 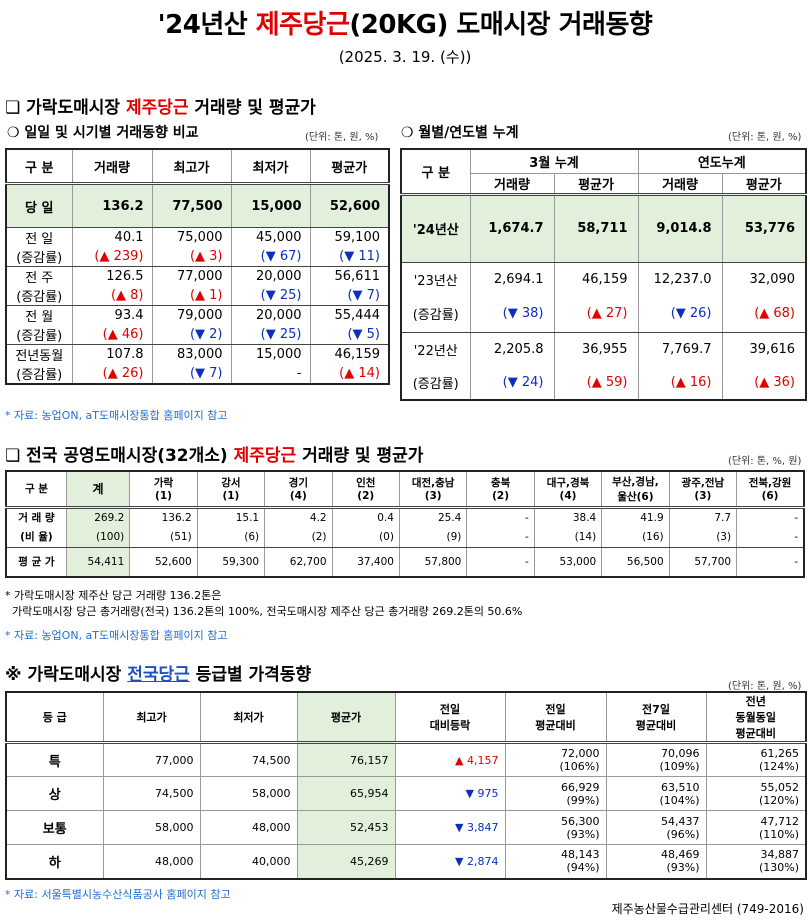 I want to click on grade-avg: 65,954, so click(x=345, y=793).